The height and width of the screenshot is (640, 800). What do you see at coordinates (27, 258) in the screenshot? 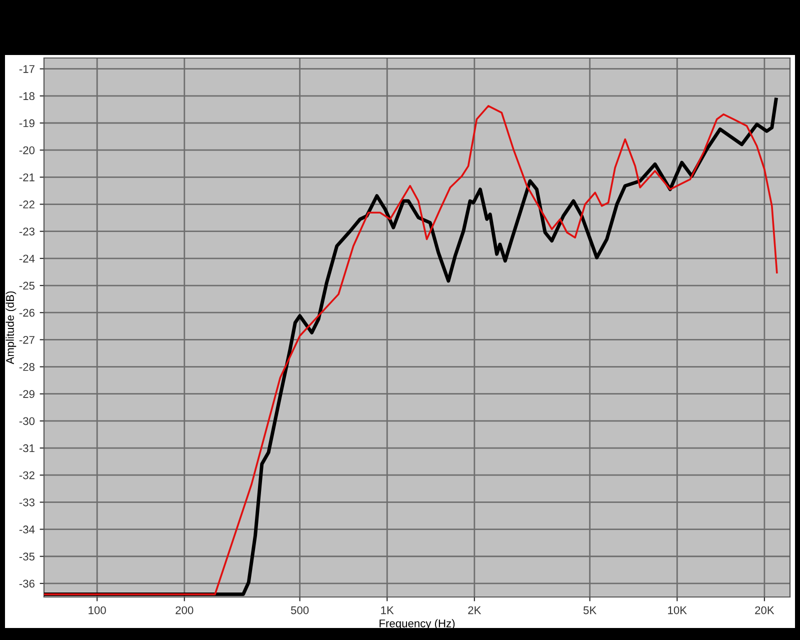
I see `y-tick-label: -24` at bounding box center [27, 258].